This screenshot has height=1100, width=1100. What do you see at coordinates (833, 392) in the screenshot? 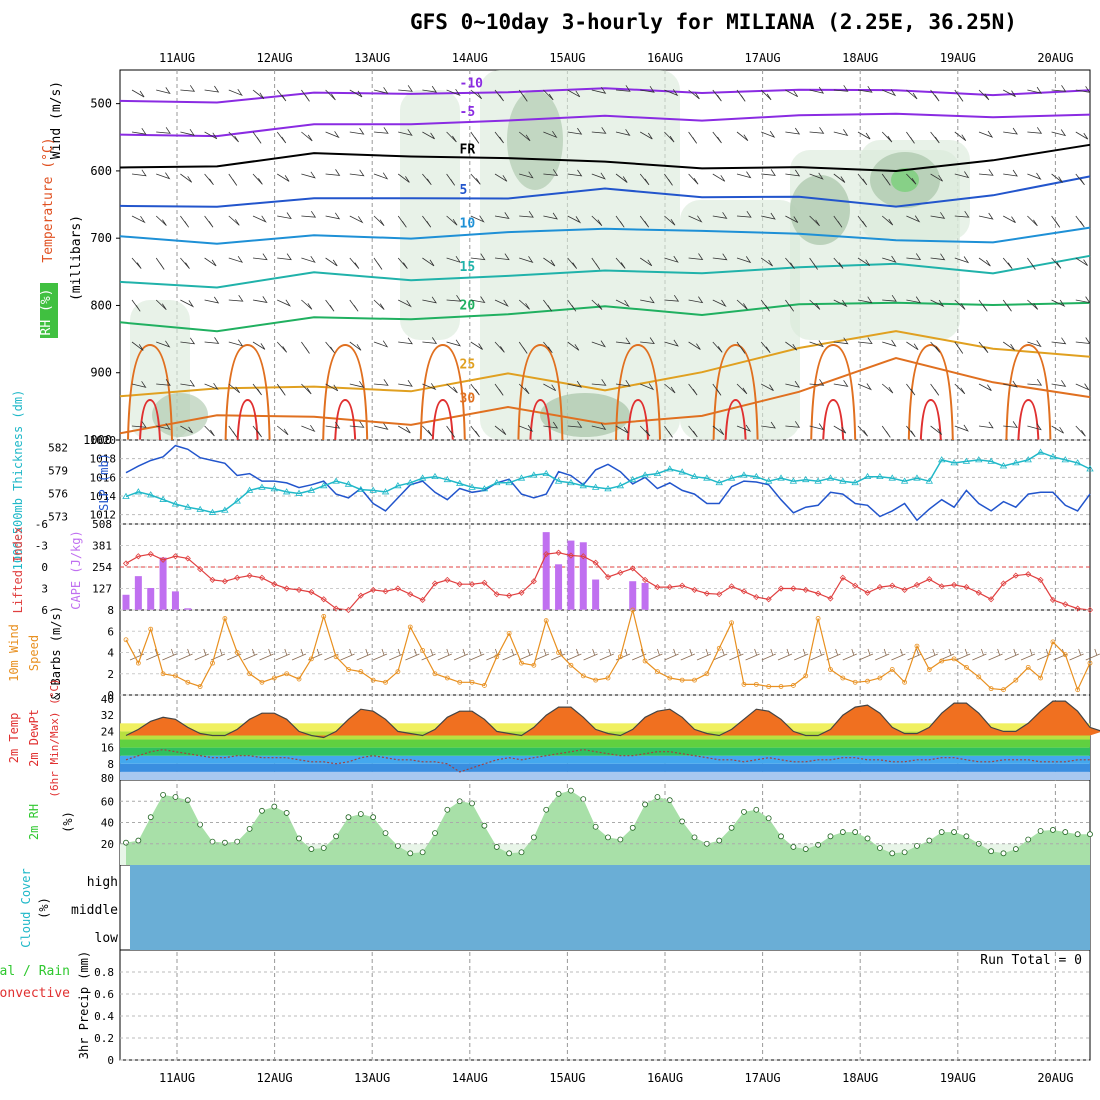
I see `warm-loop` at bounding box center [833, 392].